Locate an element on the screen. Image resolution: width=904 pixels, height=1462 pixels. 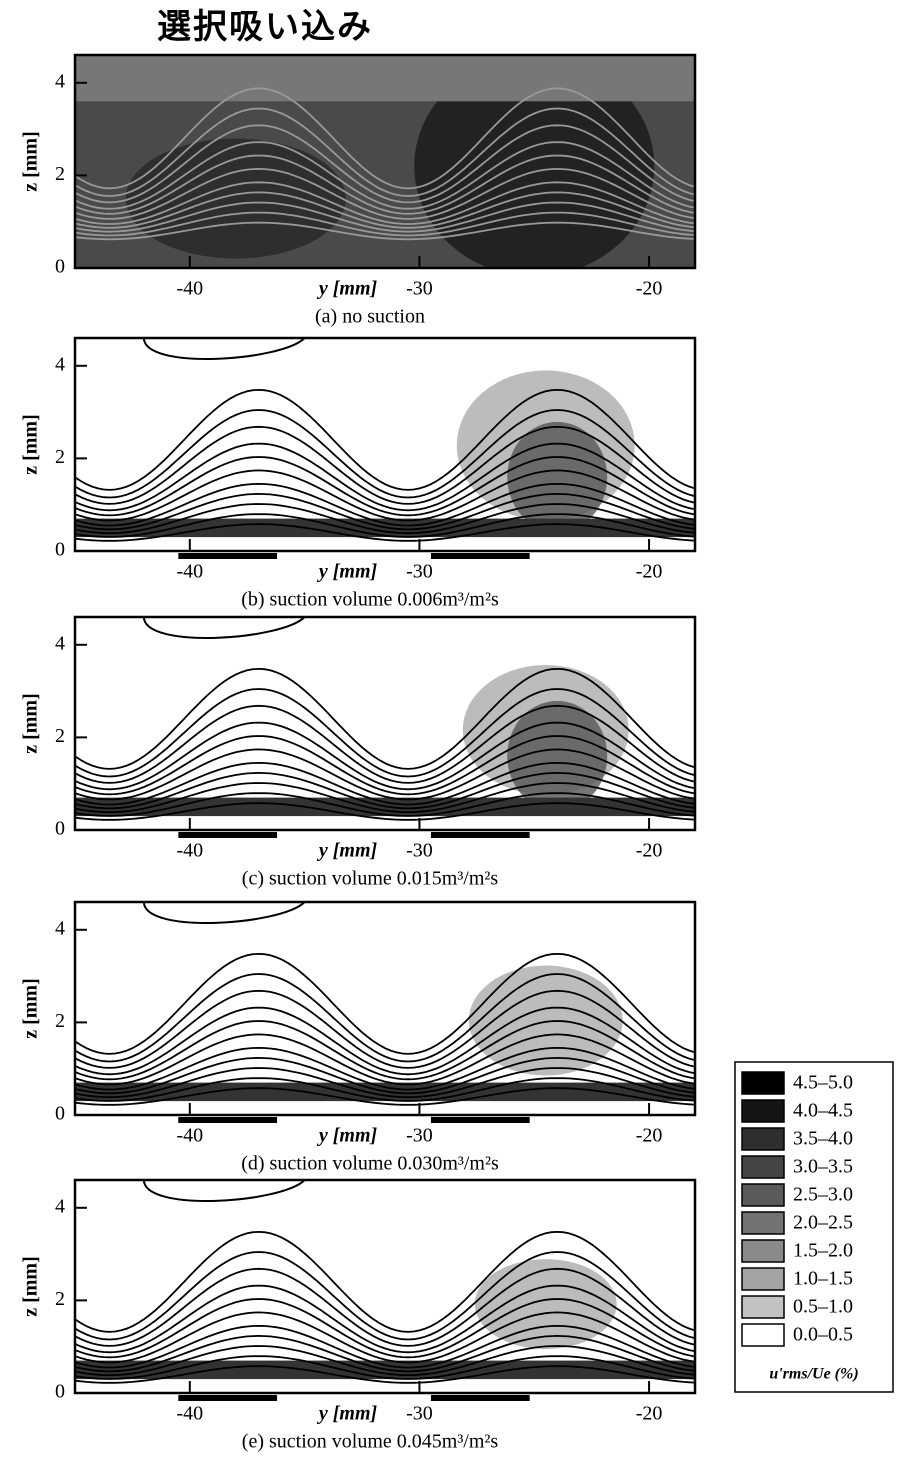
legend-title: u'rms/Ue (%) is located at coordinates (813, 1374).